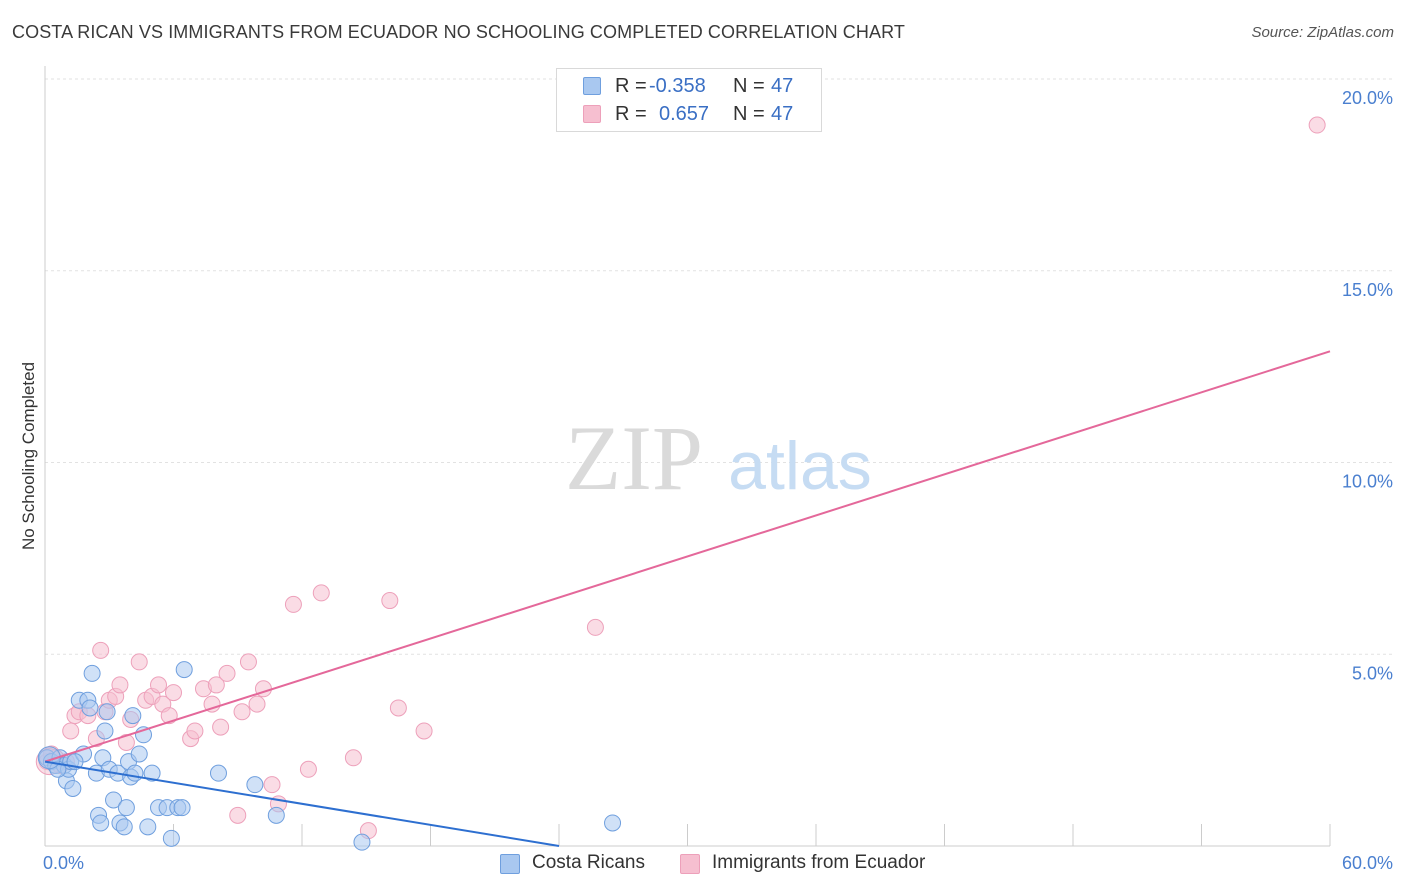 This screenshot has width=1406, height=892. What do you see at coordinates (592, 114) in the screenshot?
I see `ecuador-swatch` at bounding box center [592, 114].